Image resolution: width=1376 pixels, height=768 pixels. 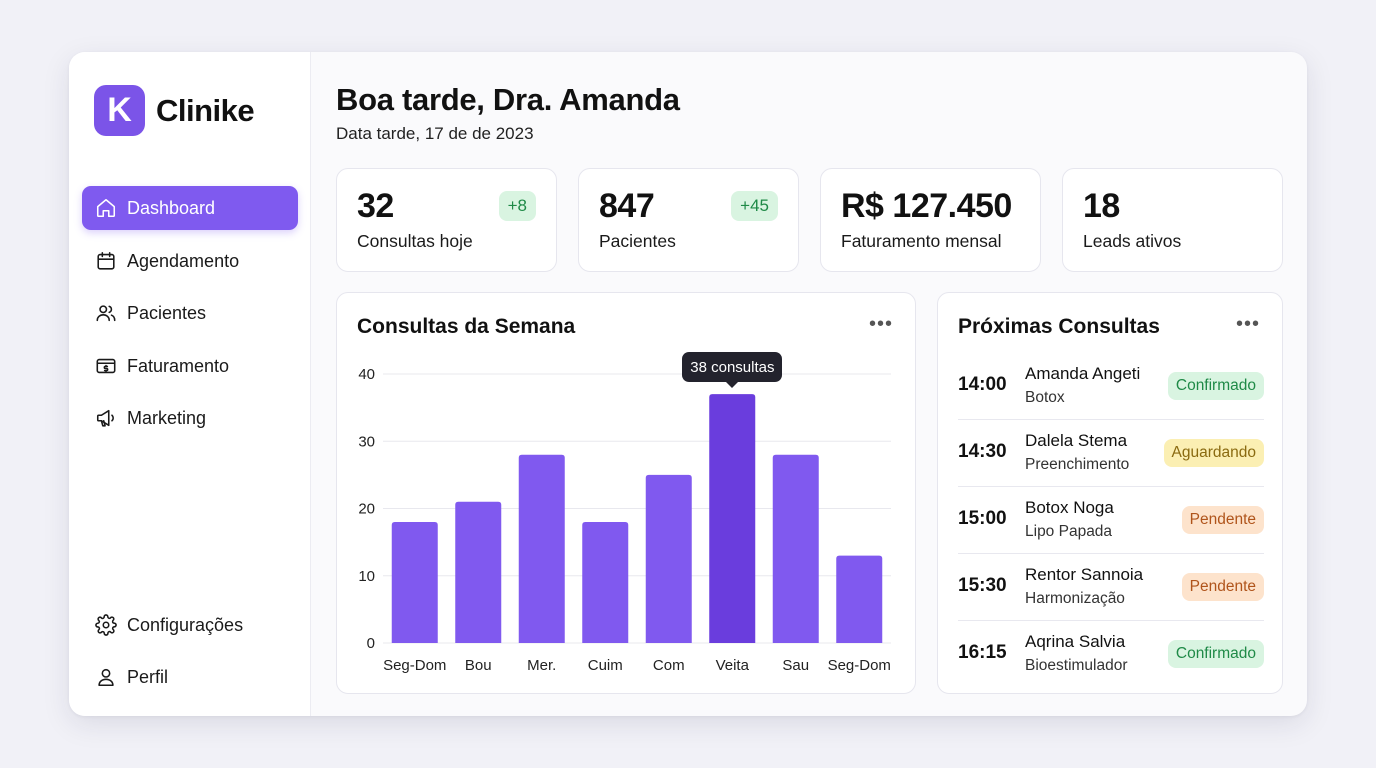 I want to click on appointment-row: 14:00 Amanda Angeti Botox Confirmado, so click(x=1111, y=386).